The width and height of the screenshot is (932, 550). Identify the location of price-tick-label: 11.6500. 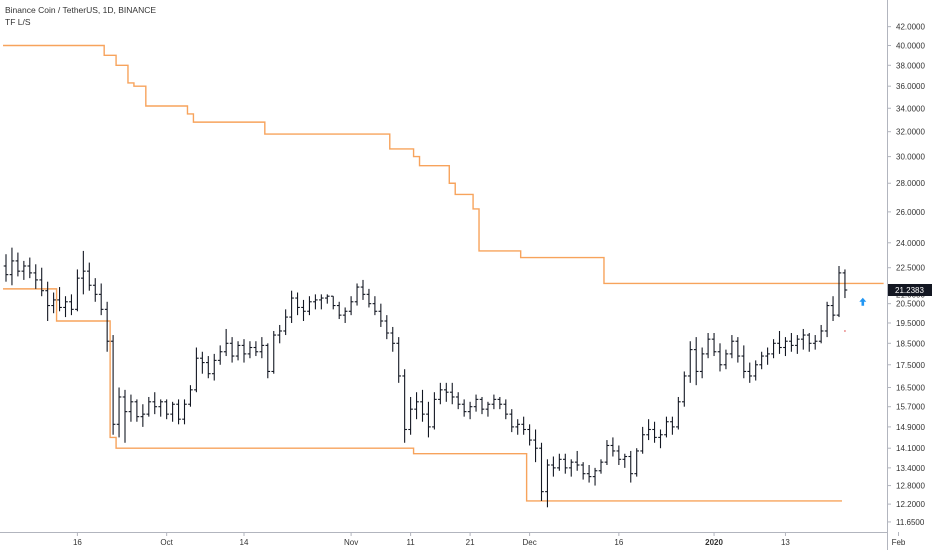
(910, 522).